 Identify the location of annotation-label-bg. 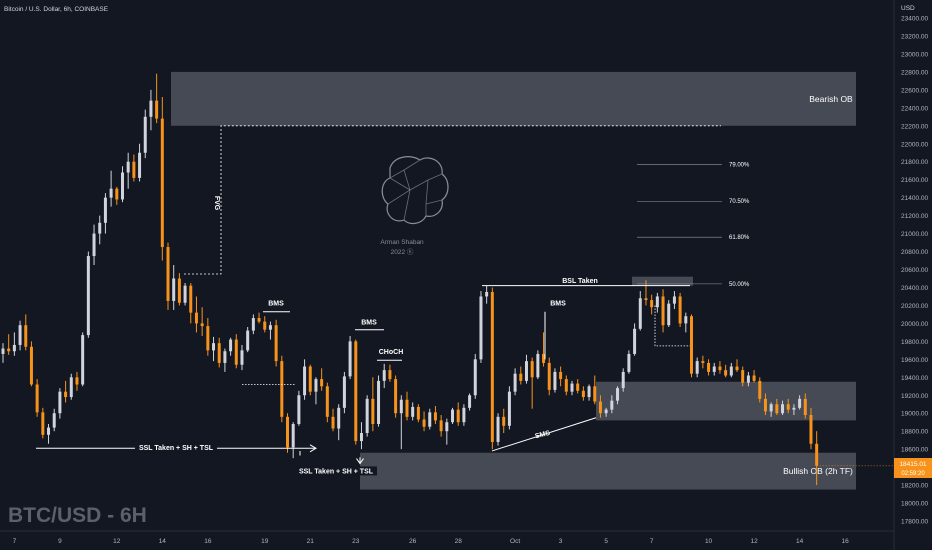
(336, 471).